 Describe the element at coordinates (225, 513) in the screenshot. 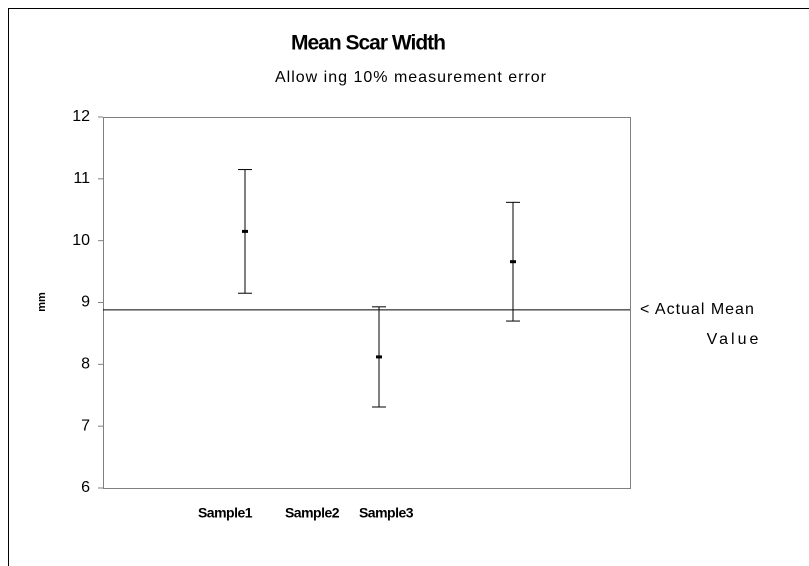

I see `x-tick-label: Sample1` at that location.